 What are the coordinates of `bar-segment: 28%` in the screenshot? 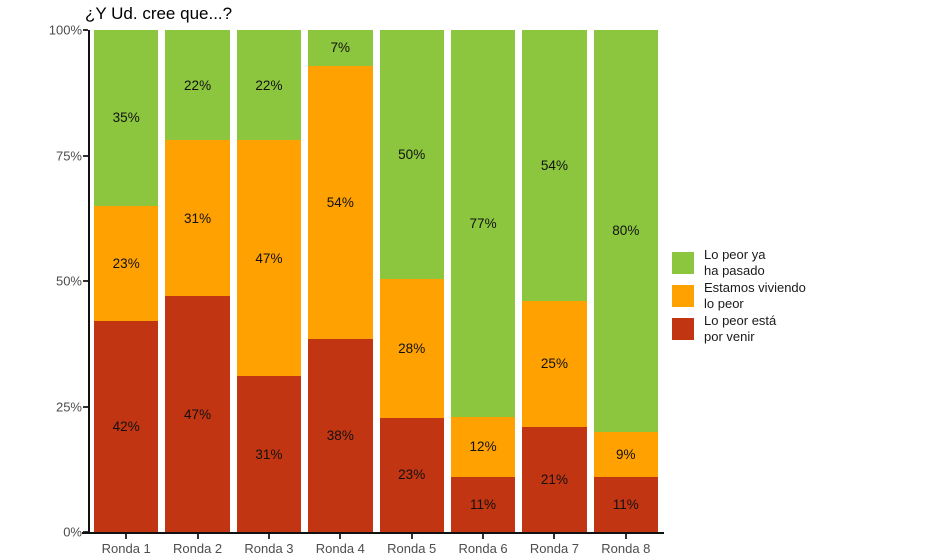 It's located at (411, 348).